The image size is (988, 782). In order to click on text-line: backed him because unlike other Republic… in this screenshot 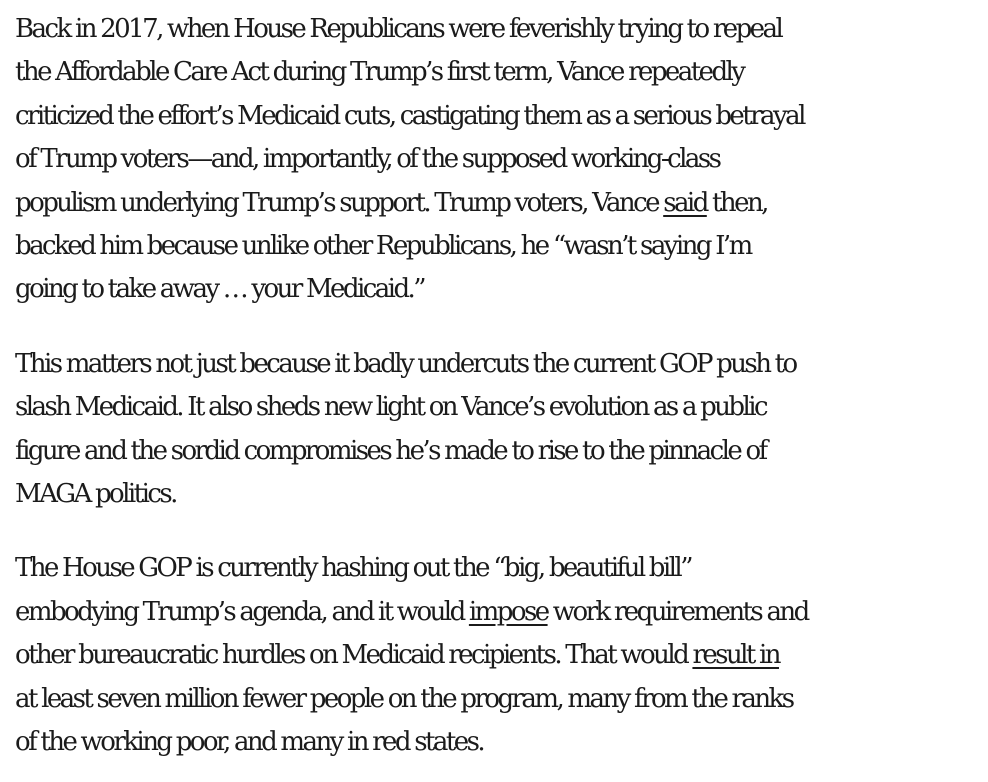, I will do `click(384, 246)`.